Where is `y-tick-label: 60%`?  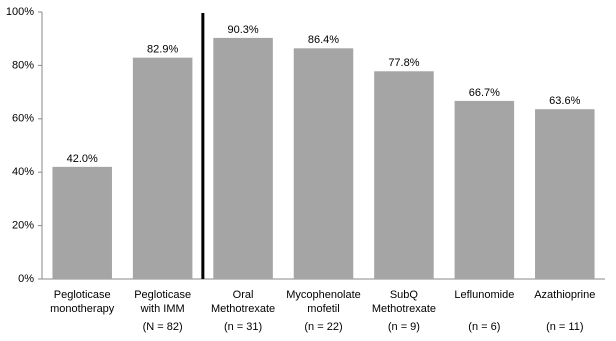
y-tick-label: 60% is located at coordinates (23, 119).